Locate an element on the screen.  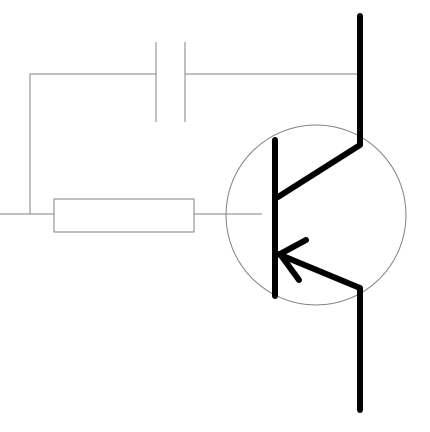
emitter-arrow-icon is located at coordinates (293, 260).